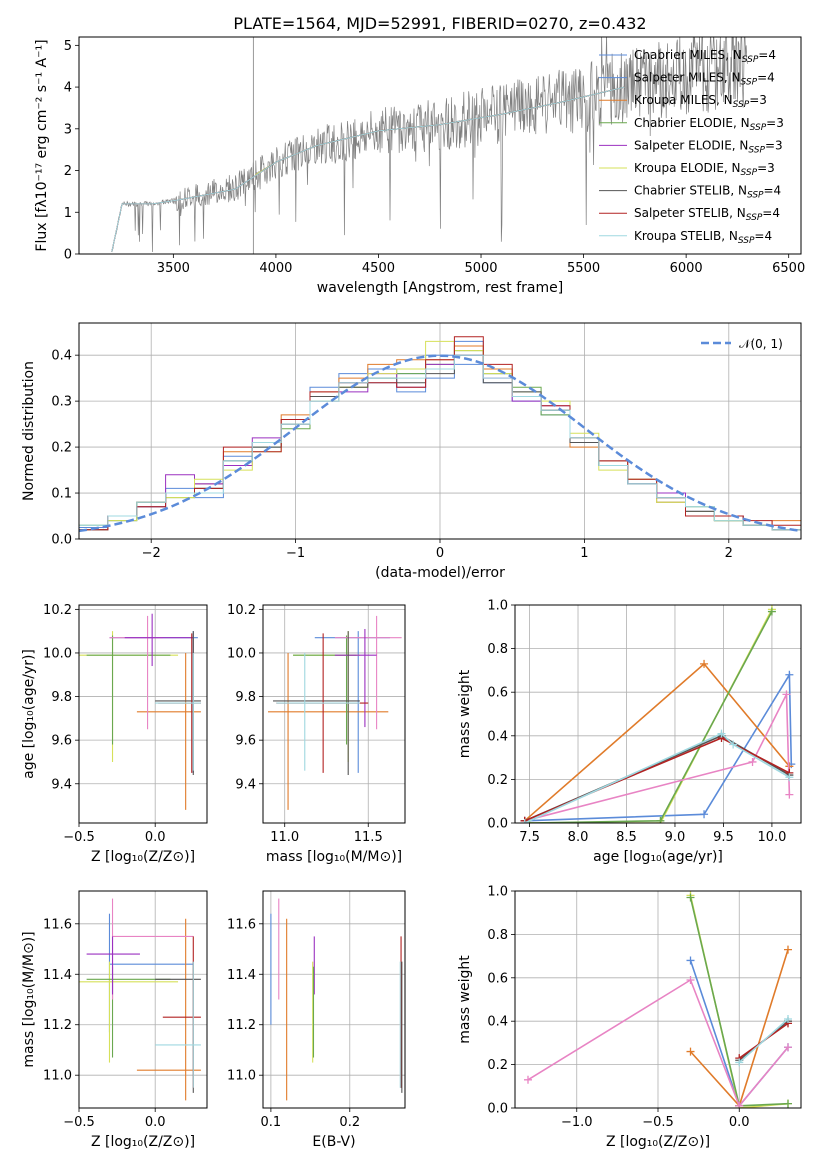  Describe the element at coordinates (151, 553) in the screenshot. I see `x-tick-label: −2` at that location.